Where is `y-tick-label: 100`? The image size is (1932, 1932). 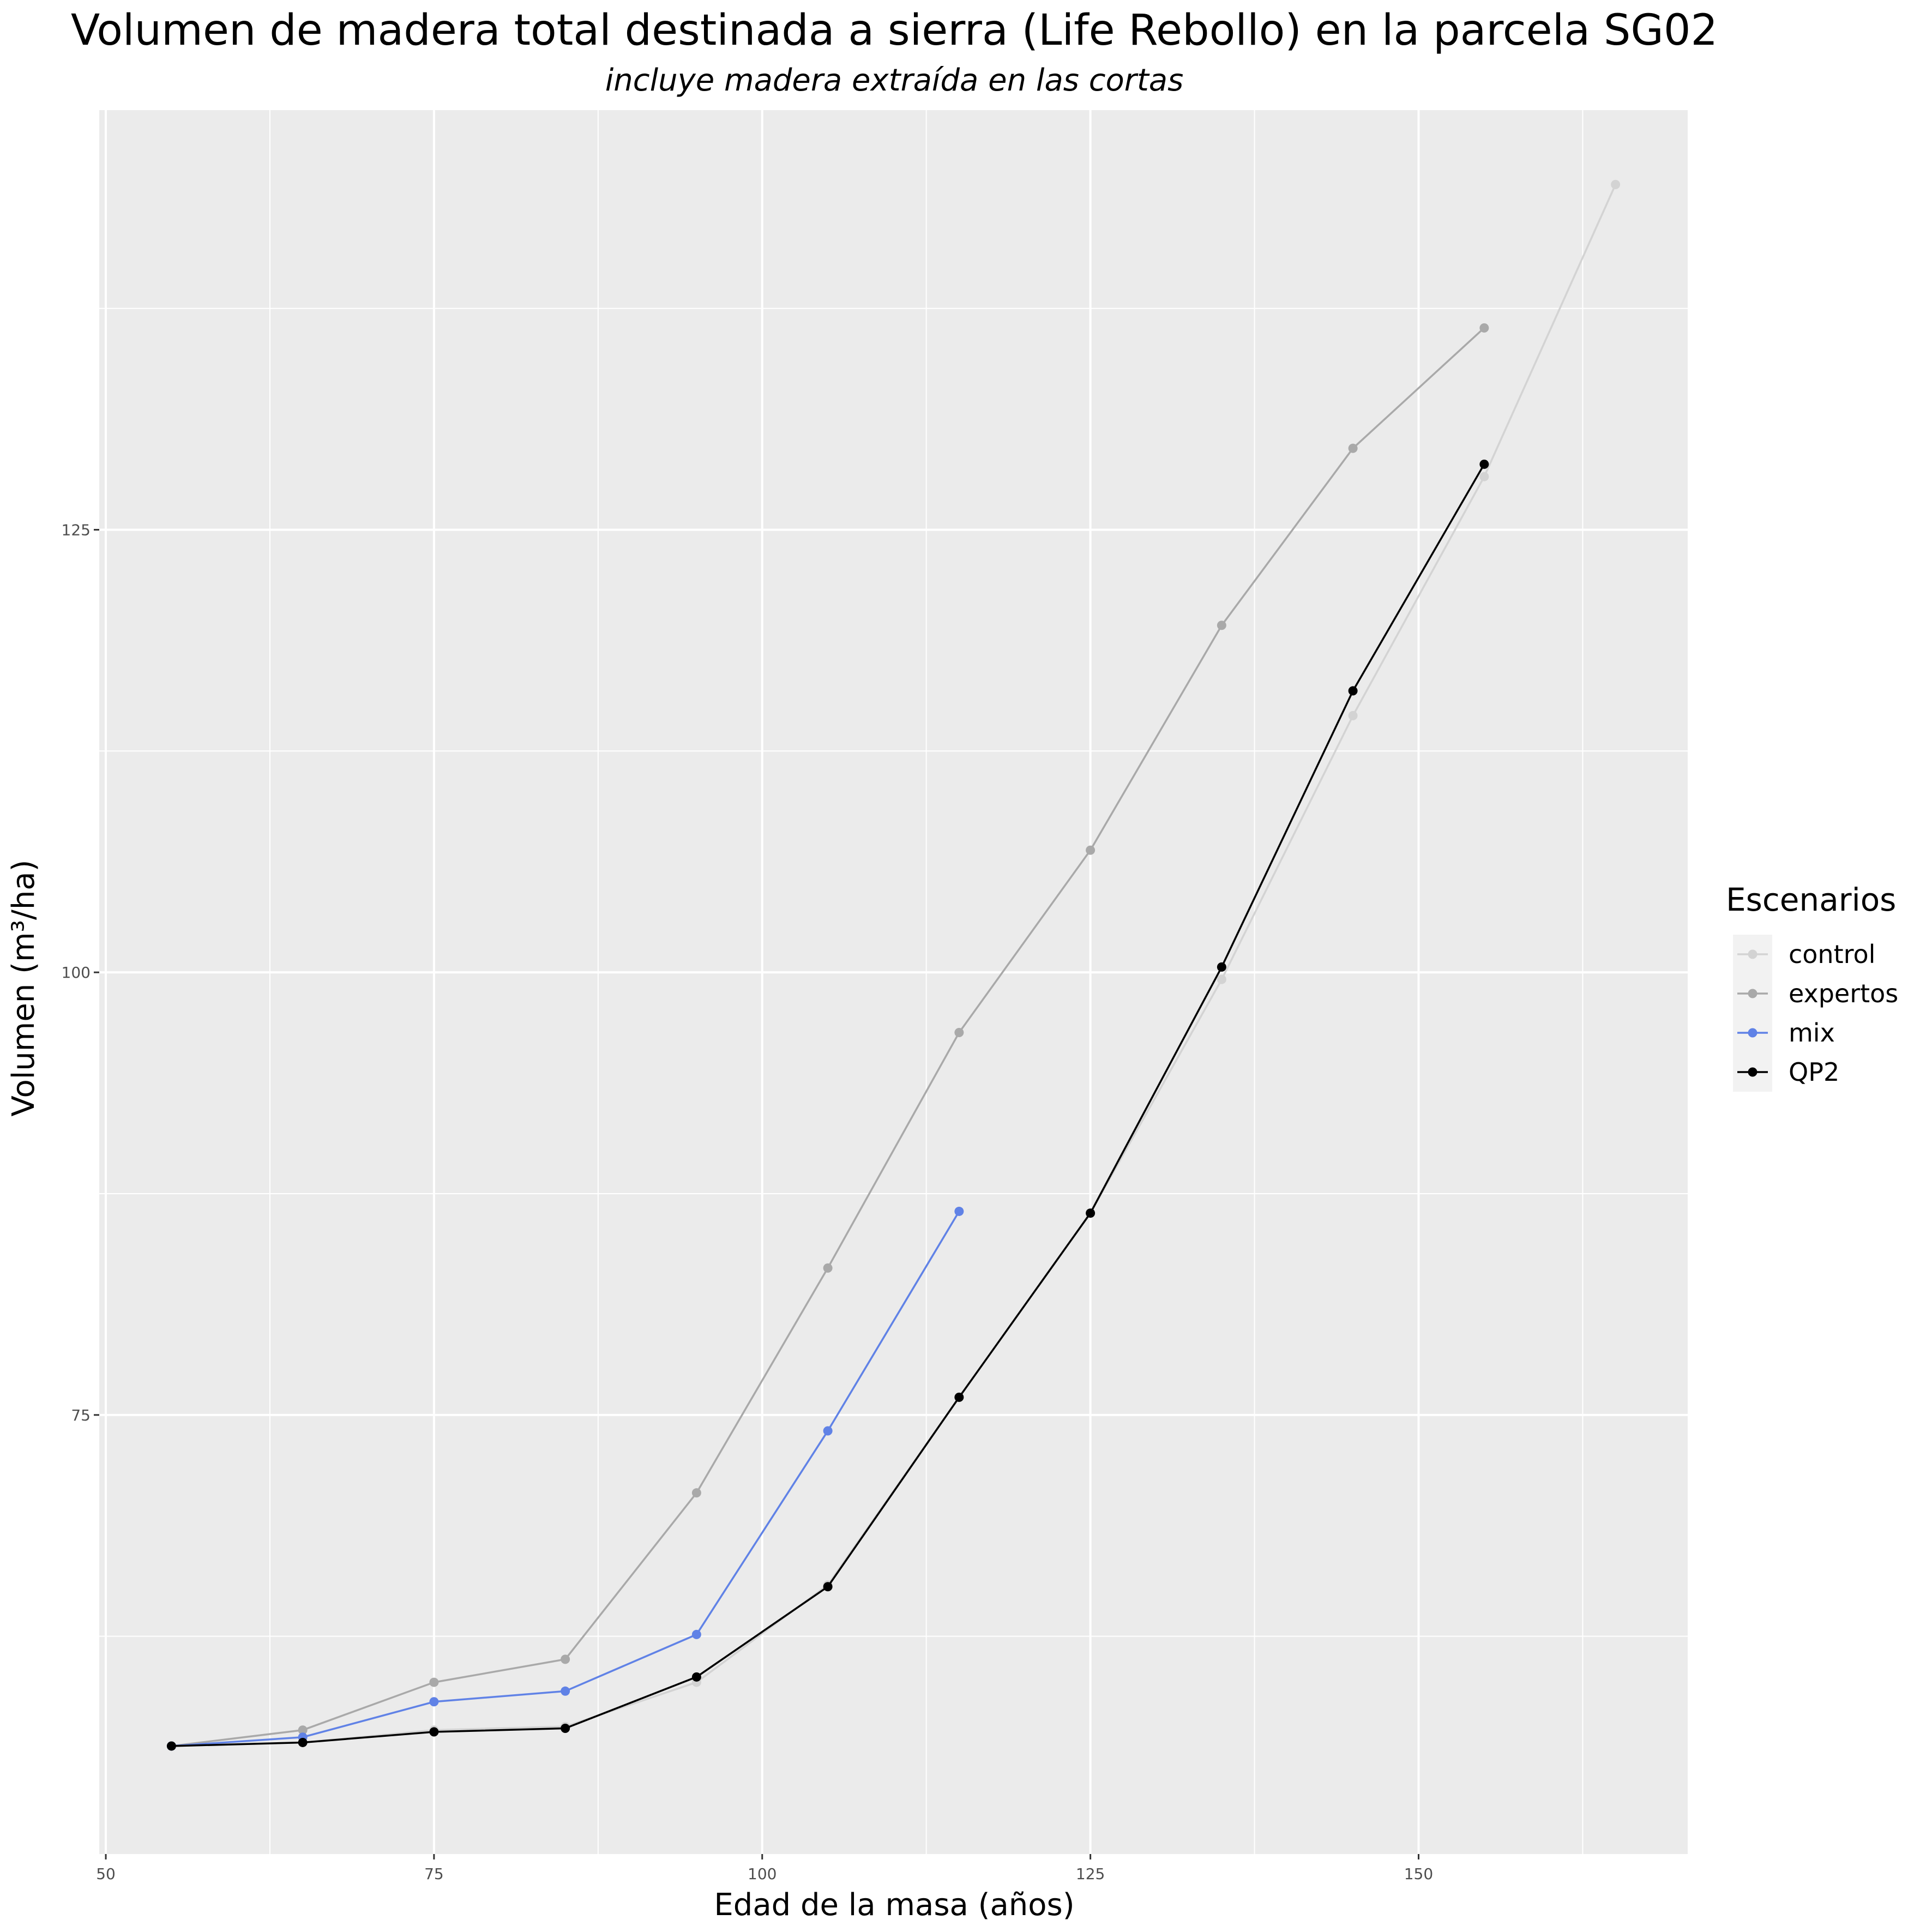
y-tick-label: 100 is located at coordinates (76, 973).